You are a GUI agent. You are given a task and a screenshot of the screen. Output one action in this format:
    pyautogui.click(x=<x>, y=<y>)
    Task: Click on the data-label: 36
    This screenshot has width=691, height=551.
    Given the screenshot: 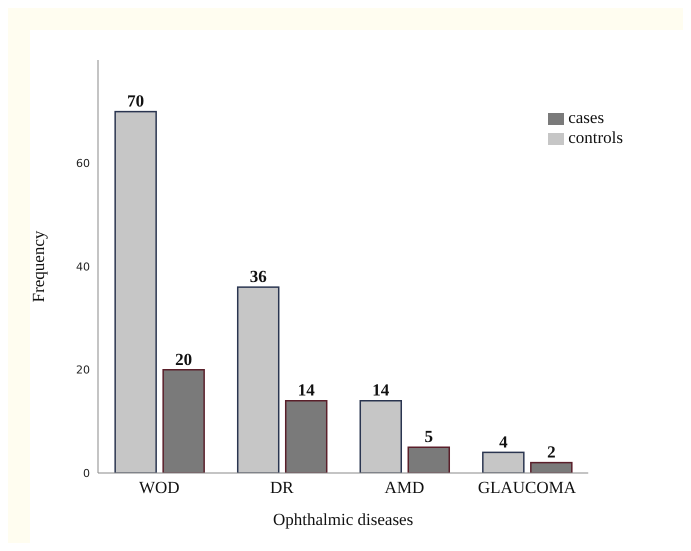 What is the action you would take?
    pyautogui.click(x=258, y=276)
    